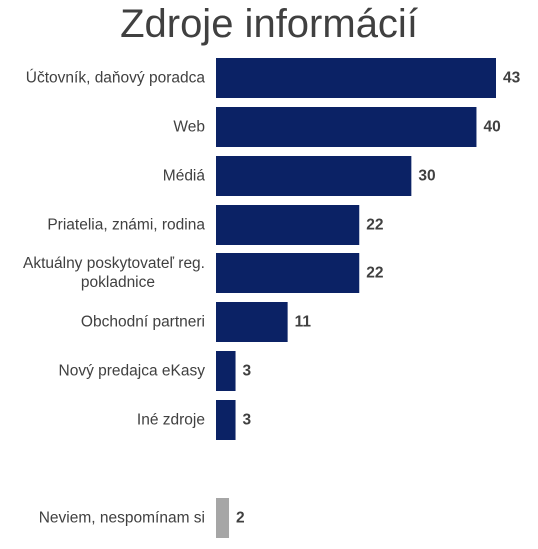 This screenshot has height=549, width=538. I want to click on category-label: Účtovník, daňový poradca, so click(116, 78).